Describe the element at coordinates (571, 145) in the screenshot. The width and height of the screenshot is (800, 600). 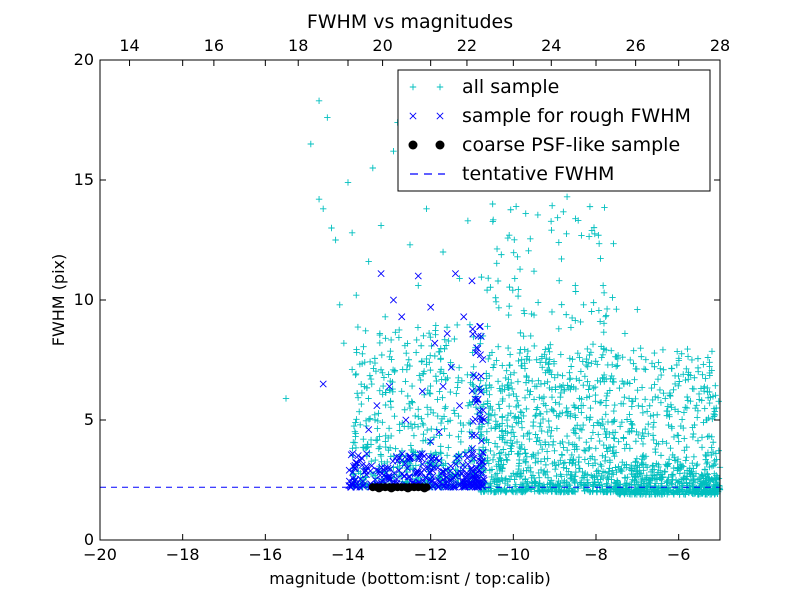
I see `legend-label: coarse PSF-like sample` at that location.